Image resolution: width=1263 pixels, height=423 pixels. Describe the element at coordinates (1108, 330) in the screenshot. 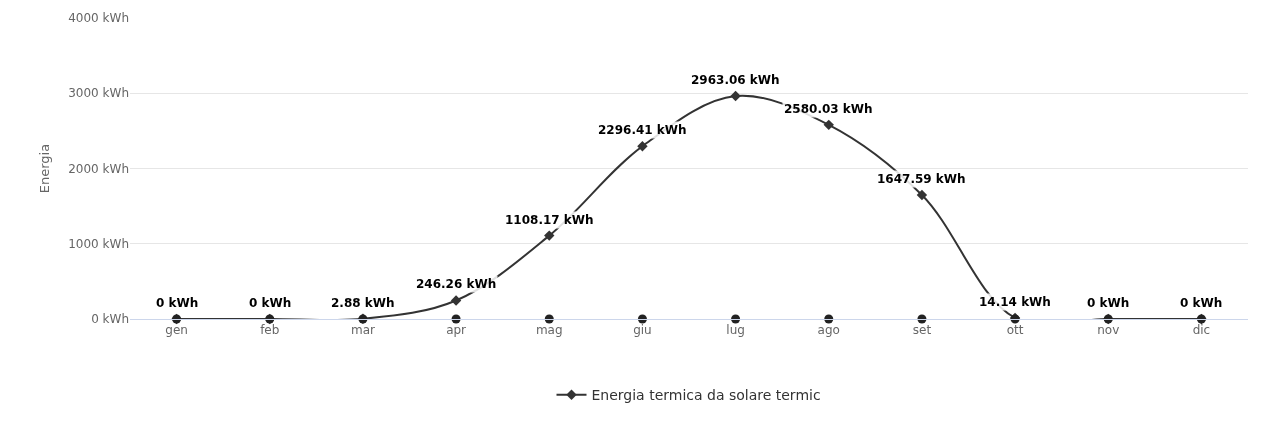

I see `x-tick-label: nov` at that location.